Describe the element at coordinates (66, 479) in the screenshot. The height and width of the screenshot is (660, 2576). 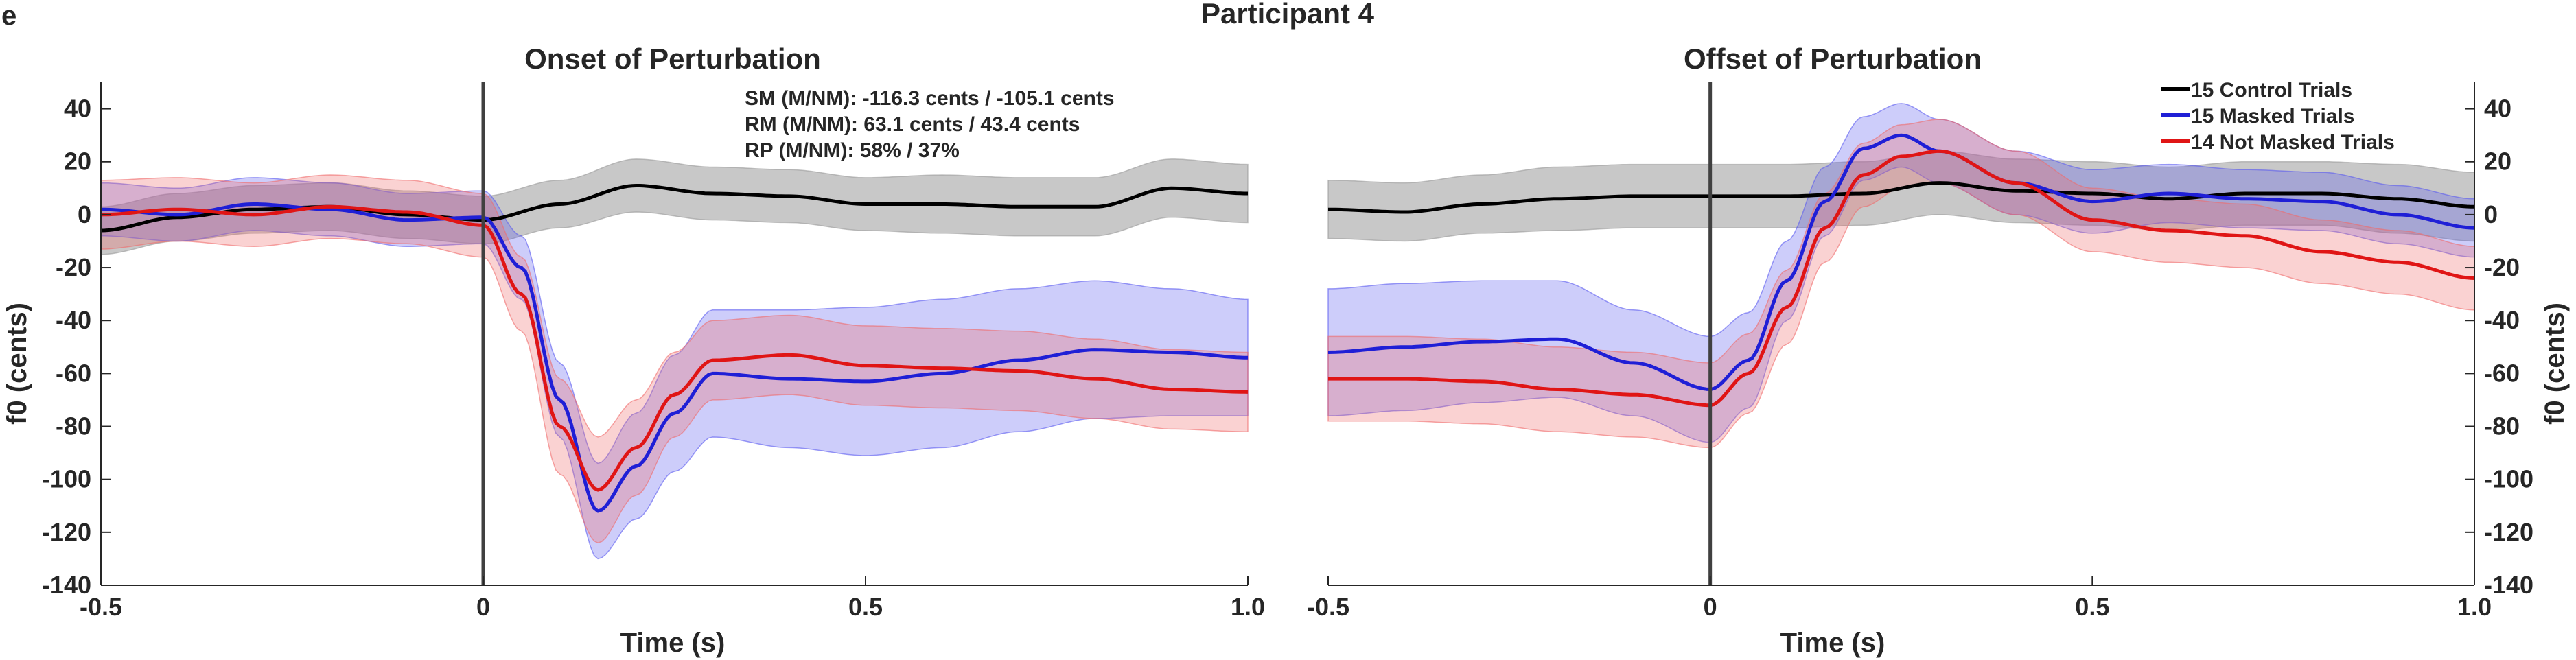
I see `onset-y-tick-label: -100` at that location.